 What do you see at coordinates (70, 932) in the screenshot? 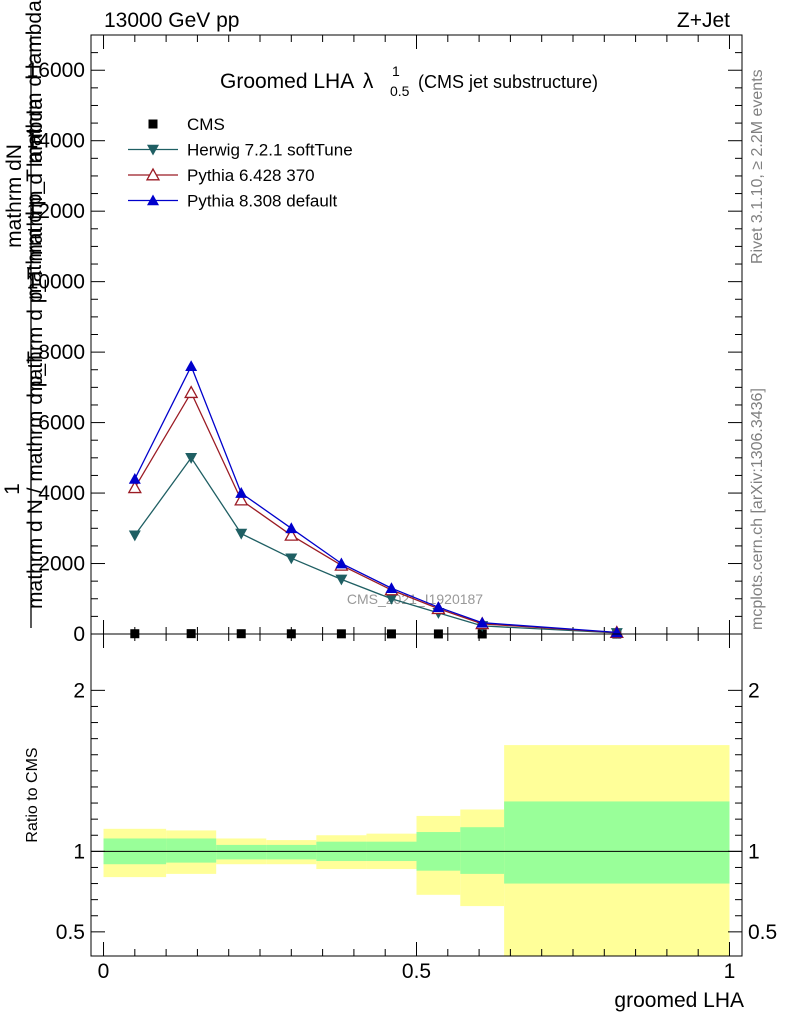
I see `ratio-ytick-label-left: 0.5` at bounding box center [70, 932].